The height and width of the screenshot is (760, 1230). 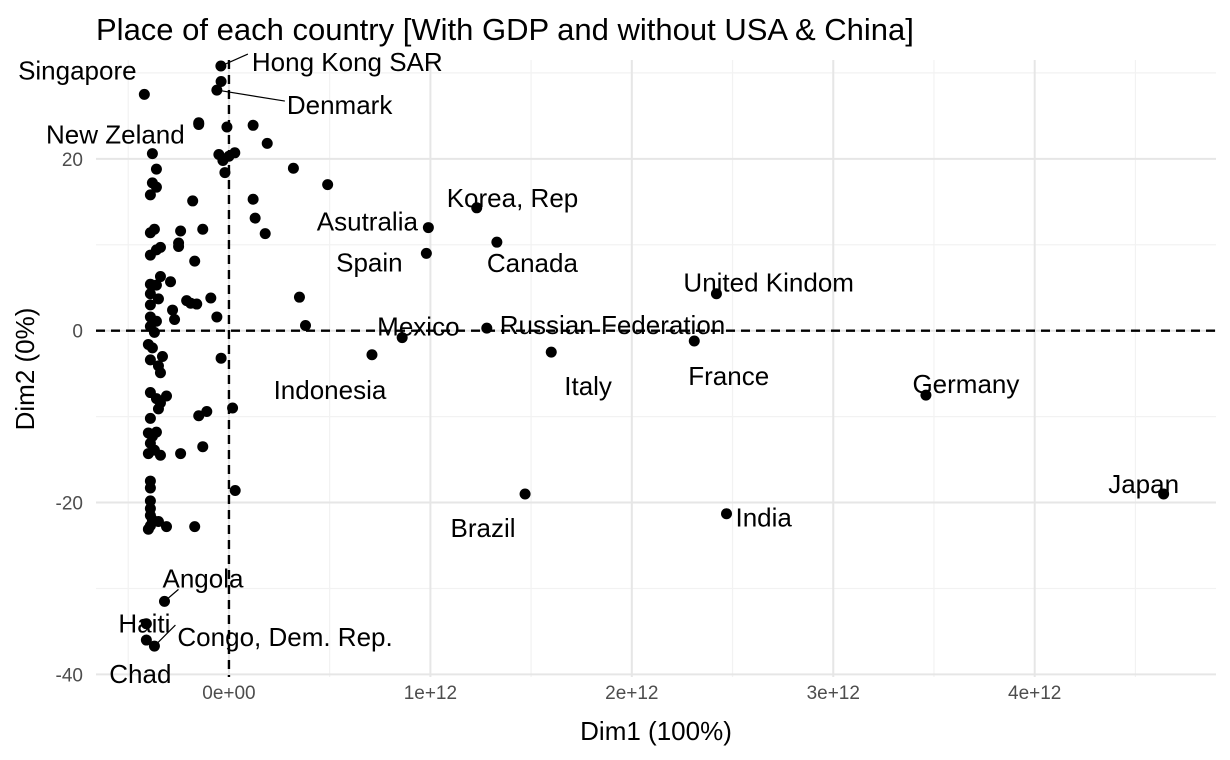 What do you see at coordinates (284, 637) in the screenshot?
I see `point-label: Congo, Dem. Rep.` at bounding box center [284, 637].